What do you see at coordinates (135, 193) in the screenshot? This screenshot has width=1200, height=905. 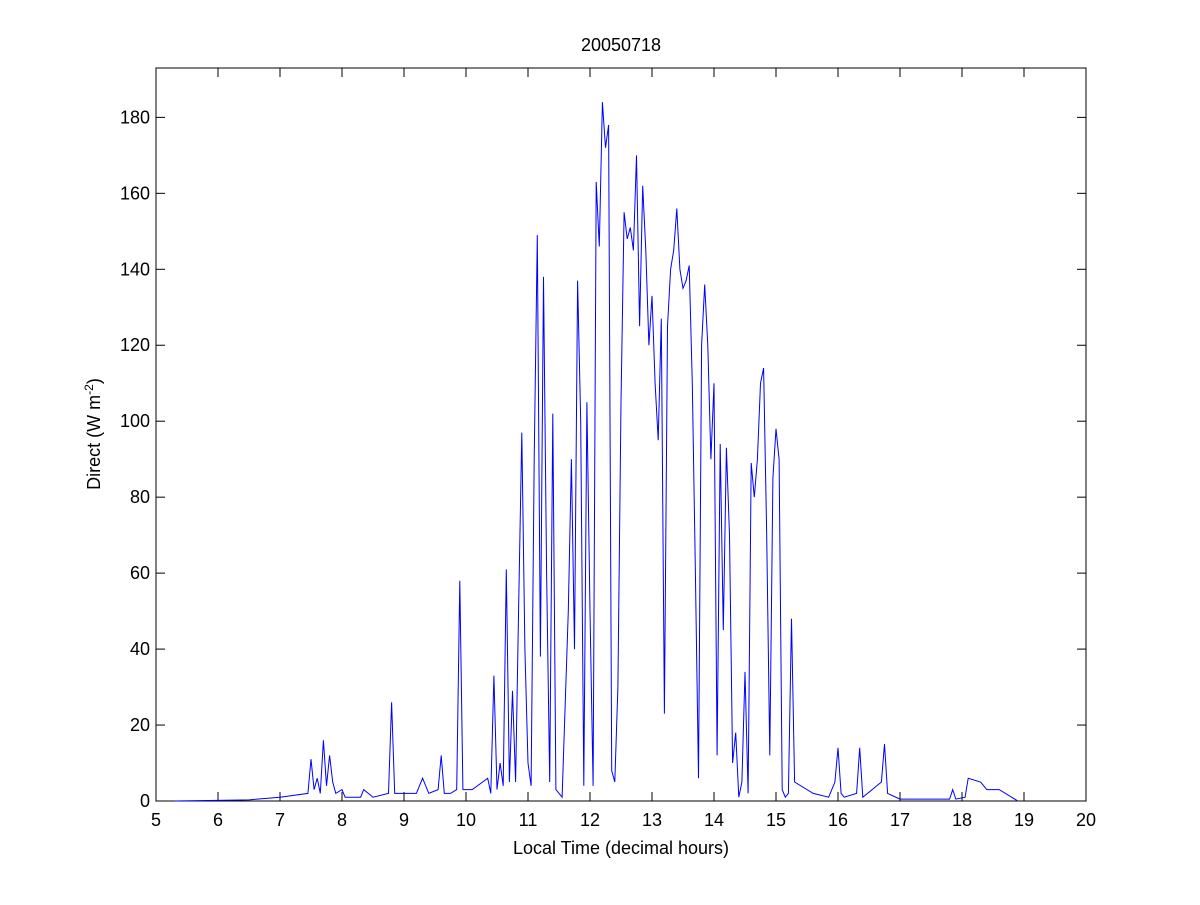 I see `y-tick-label: 160` at bounding box center [135, 193].